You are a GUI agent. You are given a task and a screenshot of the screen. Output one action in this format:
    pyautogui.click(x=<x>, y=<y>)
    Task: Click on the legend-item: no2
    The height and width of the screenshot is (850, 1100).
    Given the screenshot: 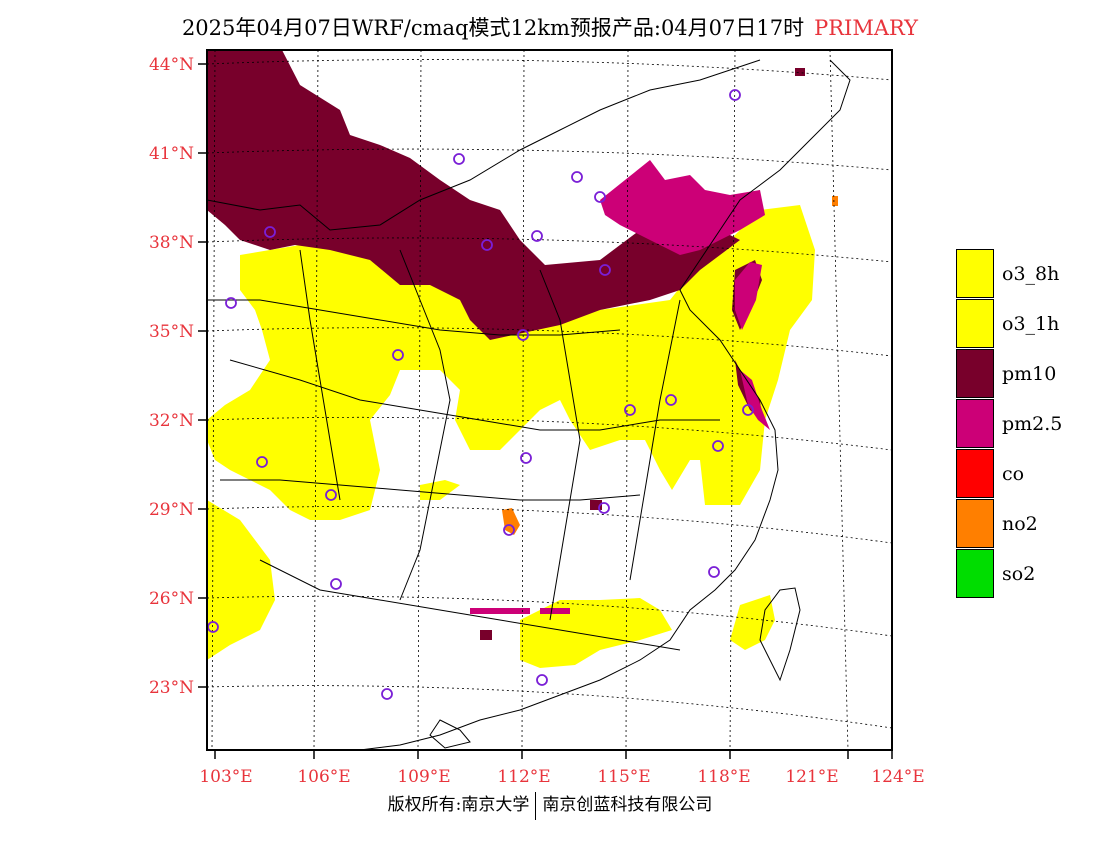 What is the action you would take?
    pyautogui.click(x=1021, y=524)
    